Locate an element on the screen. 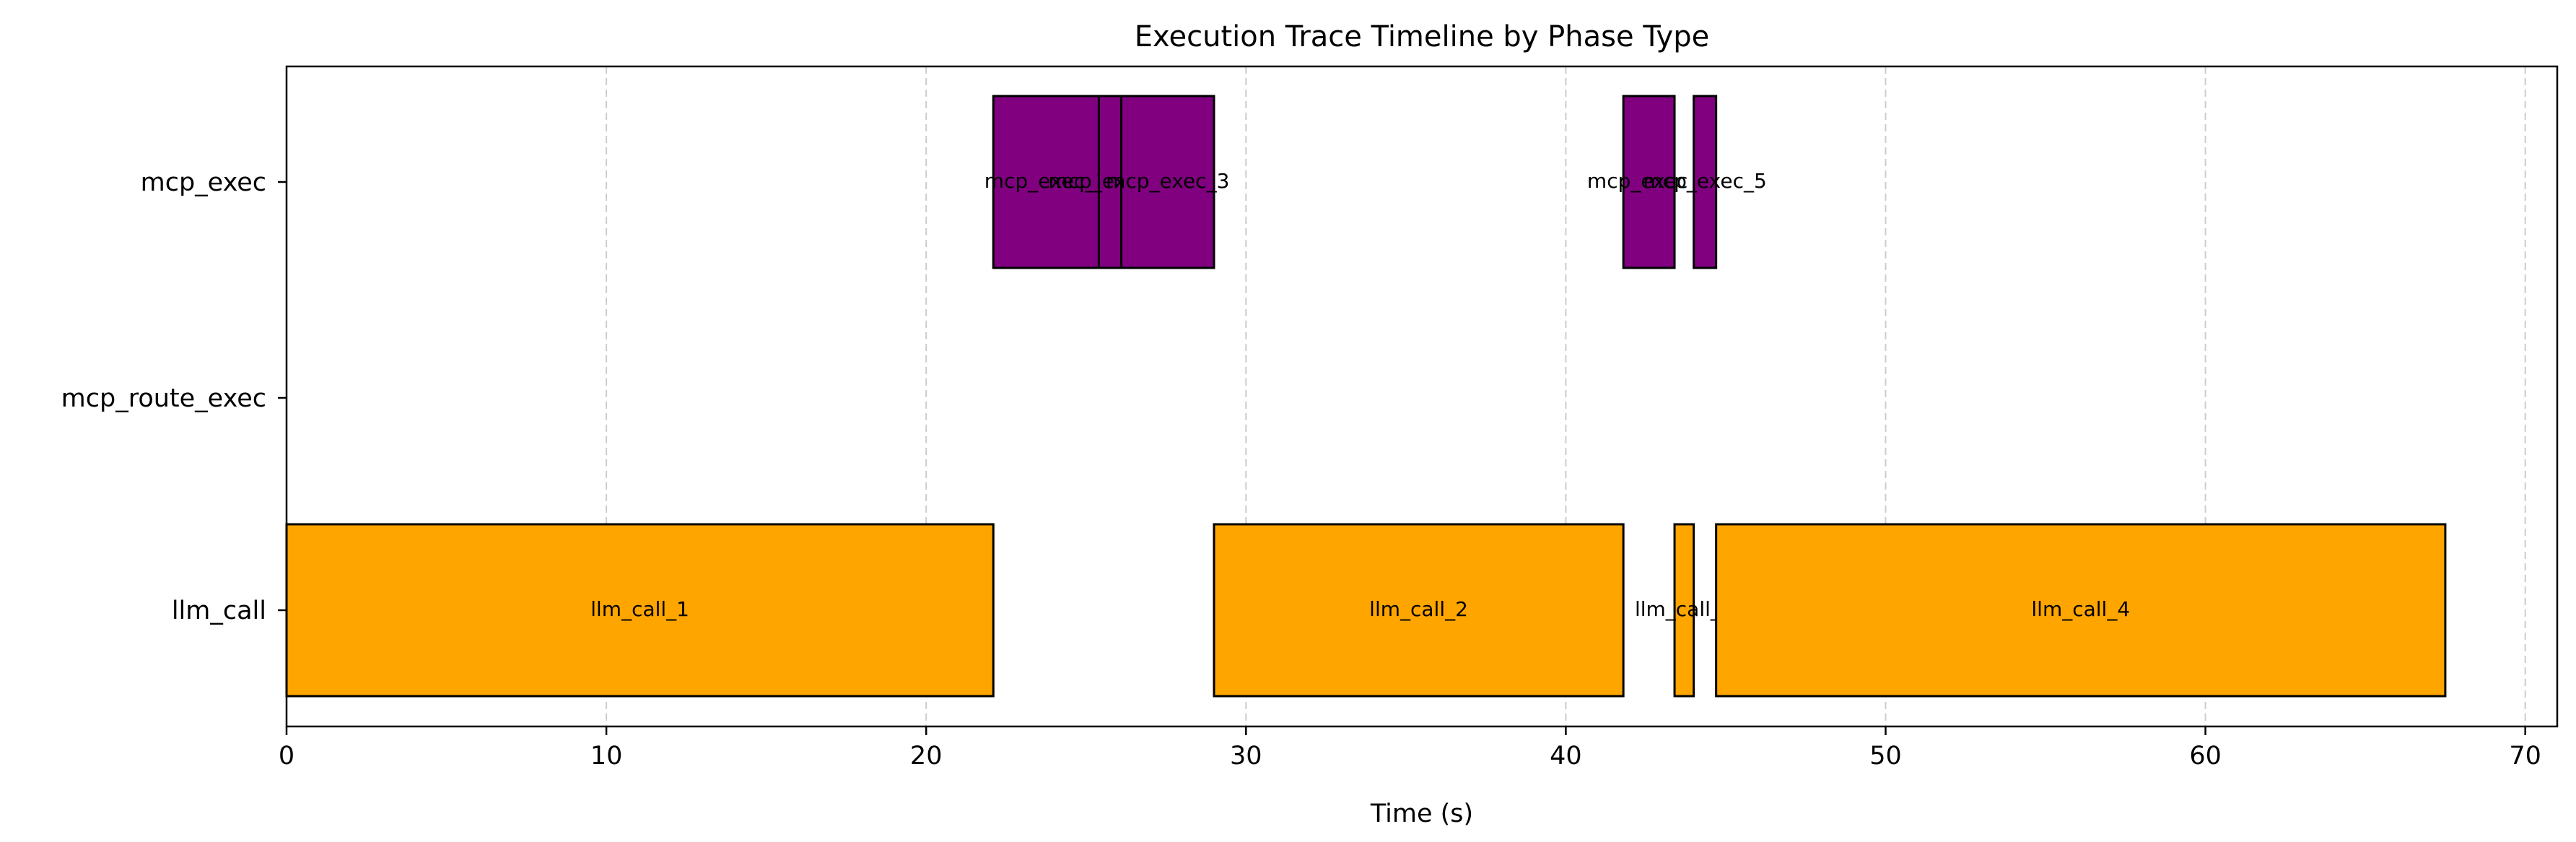 This screenshot has height=842, width=2576. y-axis-ticks: mcp_exec mcp_route_exec llm_call is located at coordinates (174, 397).